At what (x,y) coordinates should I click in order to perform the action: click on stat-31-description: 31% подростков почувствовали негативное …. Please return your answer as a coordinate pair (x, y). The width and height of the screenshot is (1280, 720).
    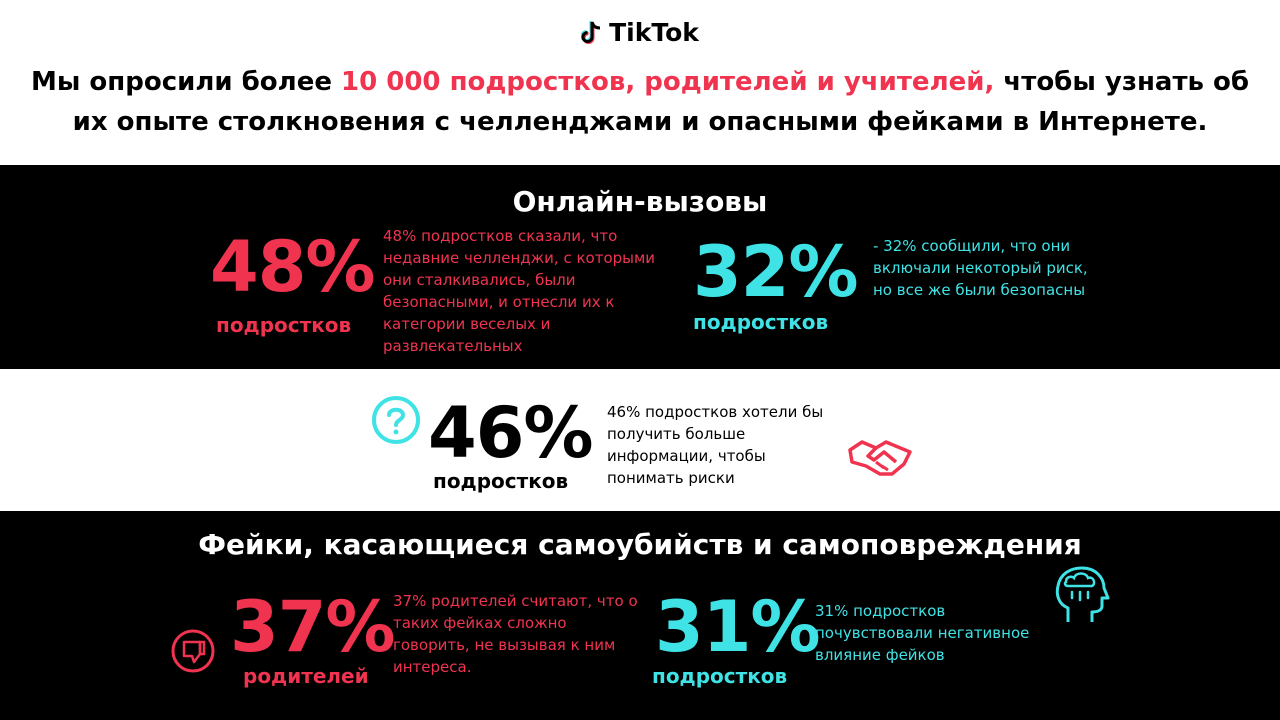
    Looking at the image, I should click on (922, 633).